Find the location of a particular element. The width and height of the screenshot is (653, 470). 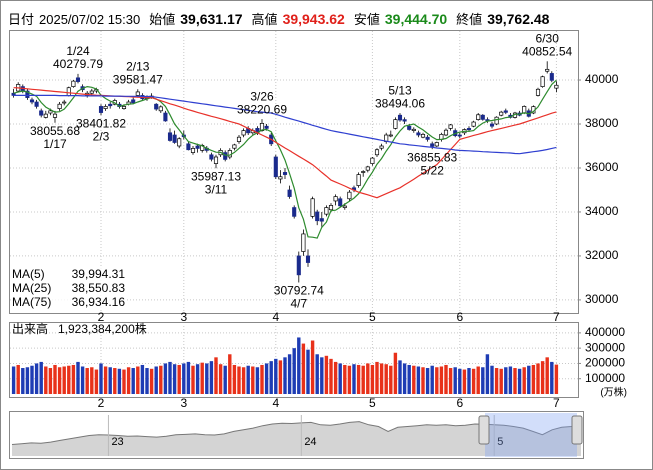

y-tick-label: 32000 is located at coordinates (602, 255).